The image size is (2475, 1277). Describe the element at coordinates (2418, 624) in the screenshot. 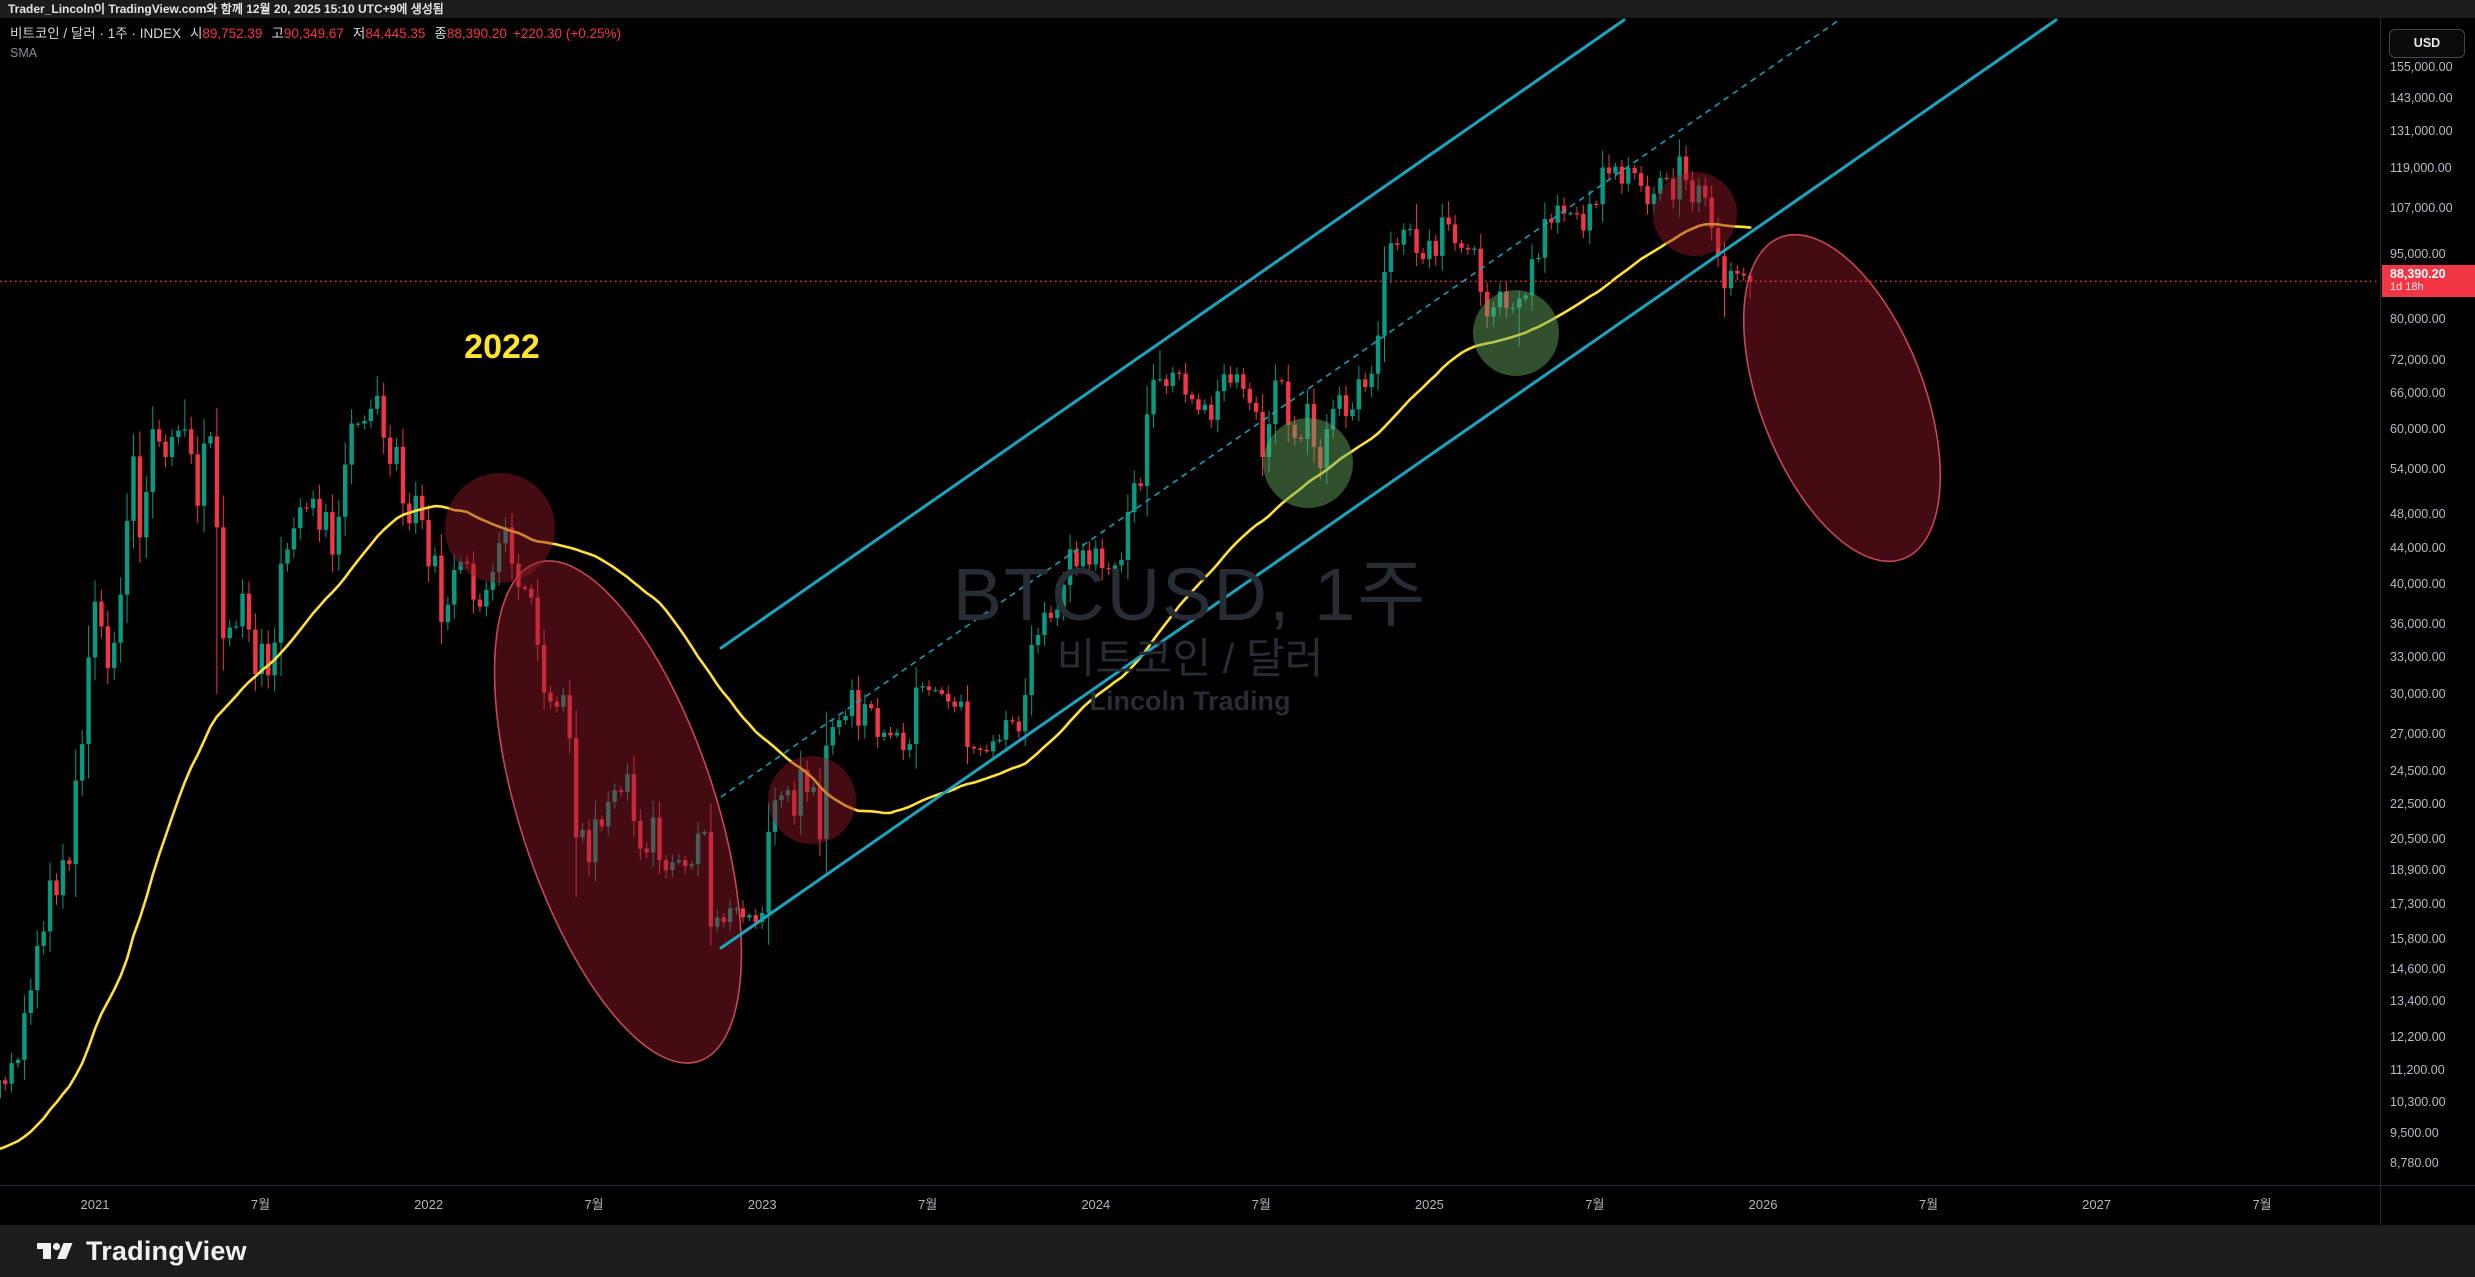

I see `price-axis-label: 36,000.00` at that location.